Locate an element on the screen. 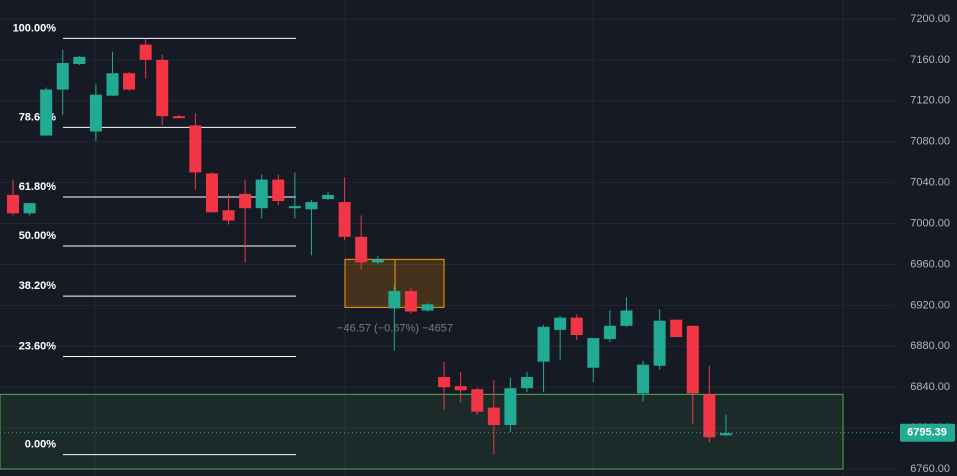  y-tick-label: 7080.00 is located at coordinates (930, 142).